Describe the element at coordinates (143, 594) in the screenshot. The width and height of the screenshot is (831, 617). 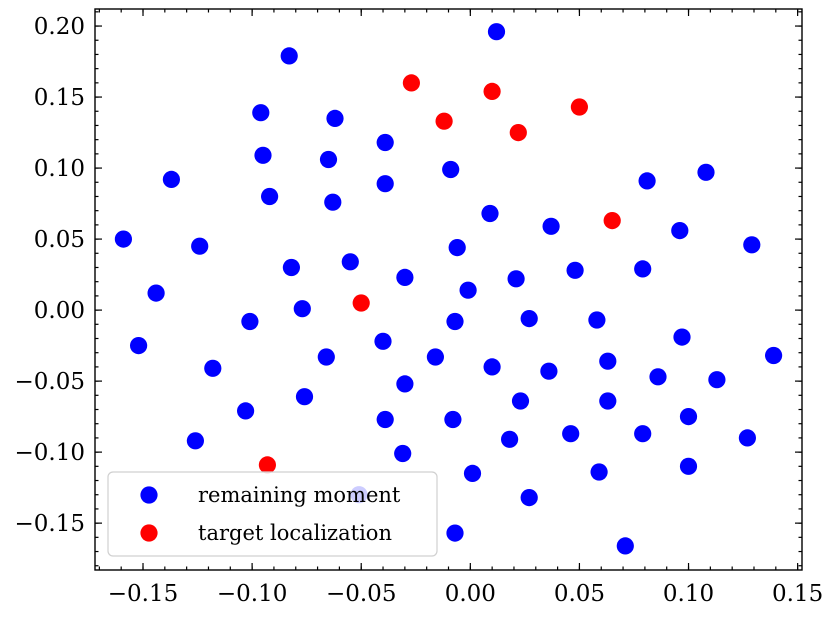
I see `x-tick-label: −0.15` at that location.